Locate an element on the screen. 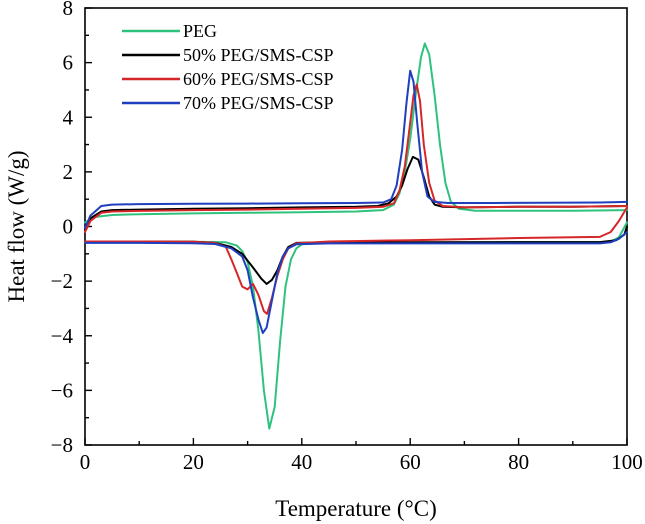  y-tick-label: 6 is located at coordinates (68, 63).